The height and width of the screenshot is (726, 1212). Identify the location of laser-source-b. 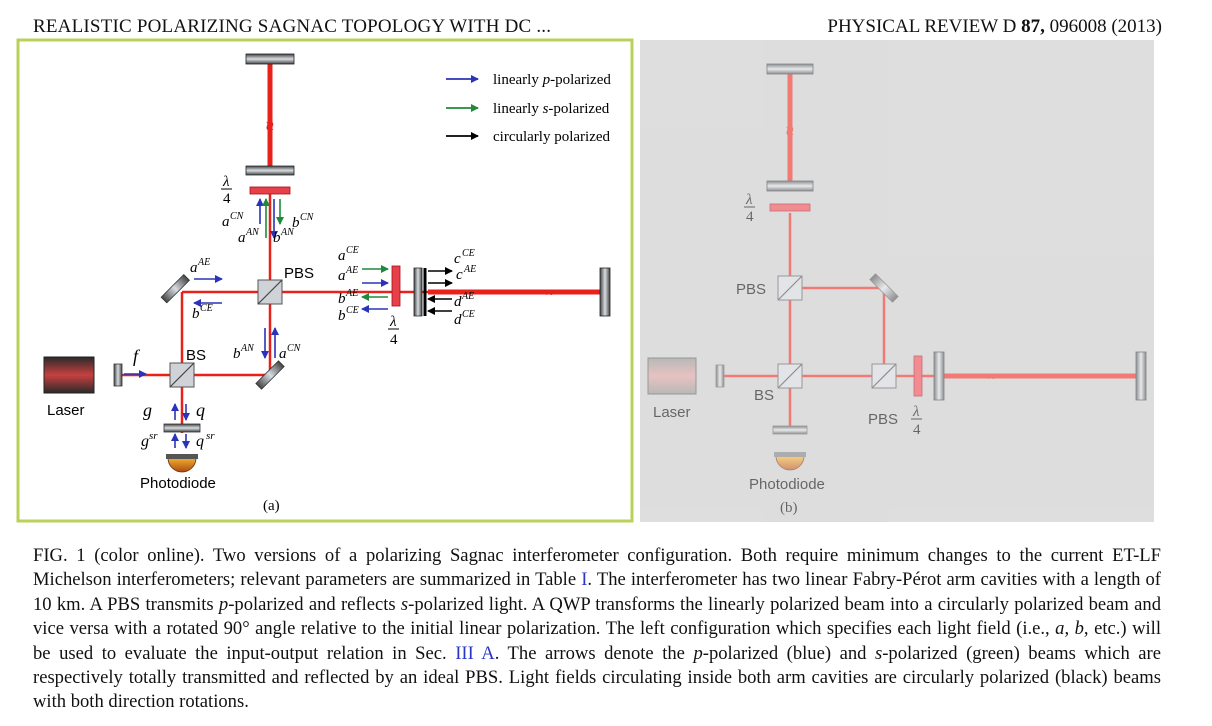
(672, 376).